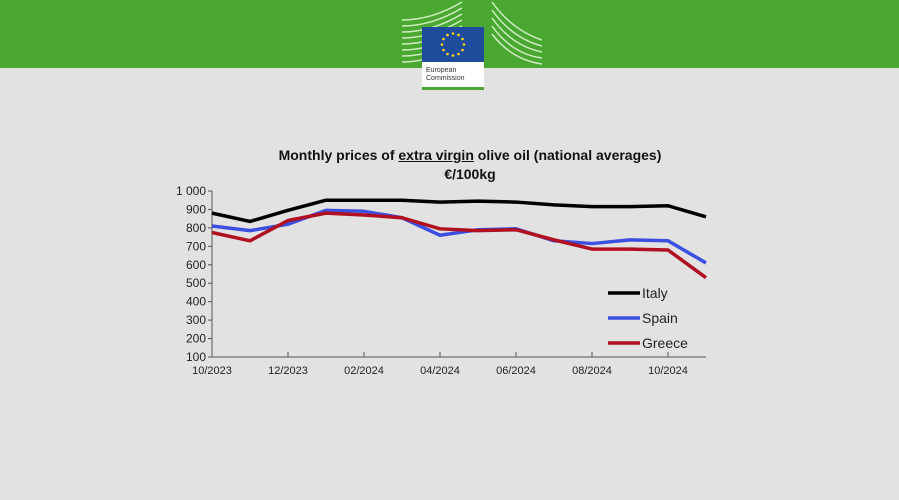 This screenshot has height=500, width=899. I want to click on series-line-italy, so click(459, 211).